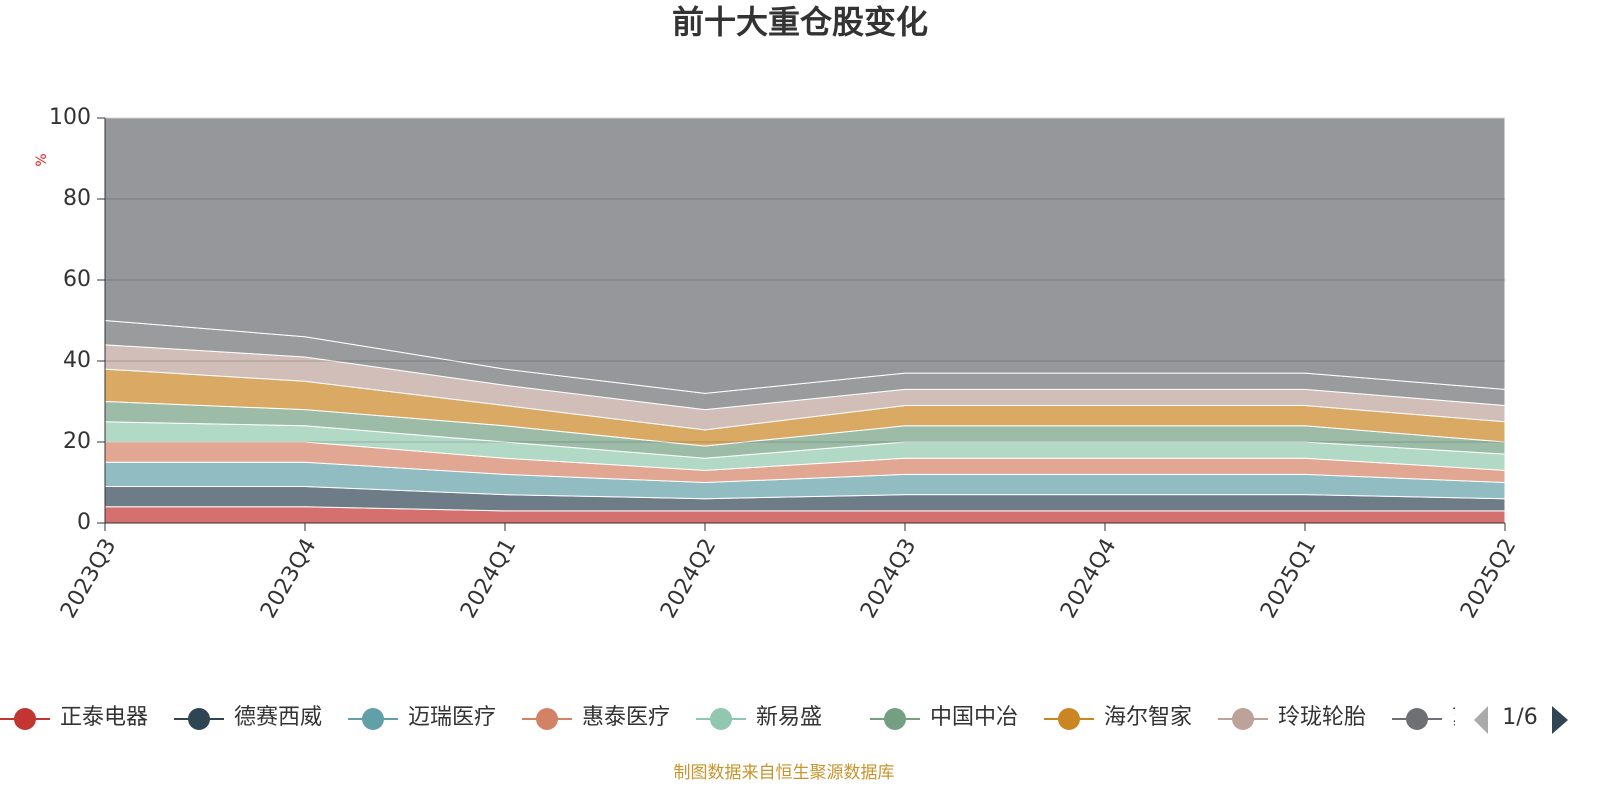 The height and width of the screenshot is (804, 1600). I want to click on y-tick-label: 100, so click(70, 117).